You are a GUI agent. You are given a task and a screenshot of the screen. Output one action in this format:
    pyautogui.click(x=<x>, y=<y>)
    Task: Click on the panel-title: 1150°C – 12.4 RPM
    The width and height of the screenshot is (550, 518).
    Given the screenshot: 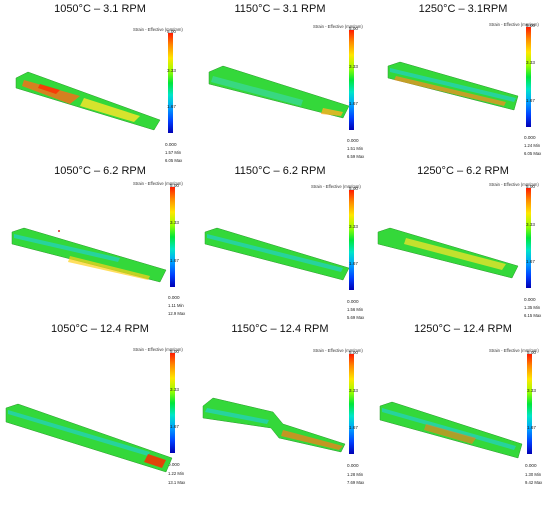 What is the action you would take?
    pyautogui.click(x=280, y=329)
    